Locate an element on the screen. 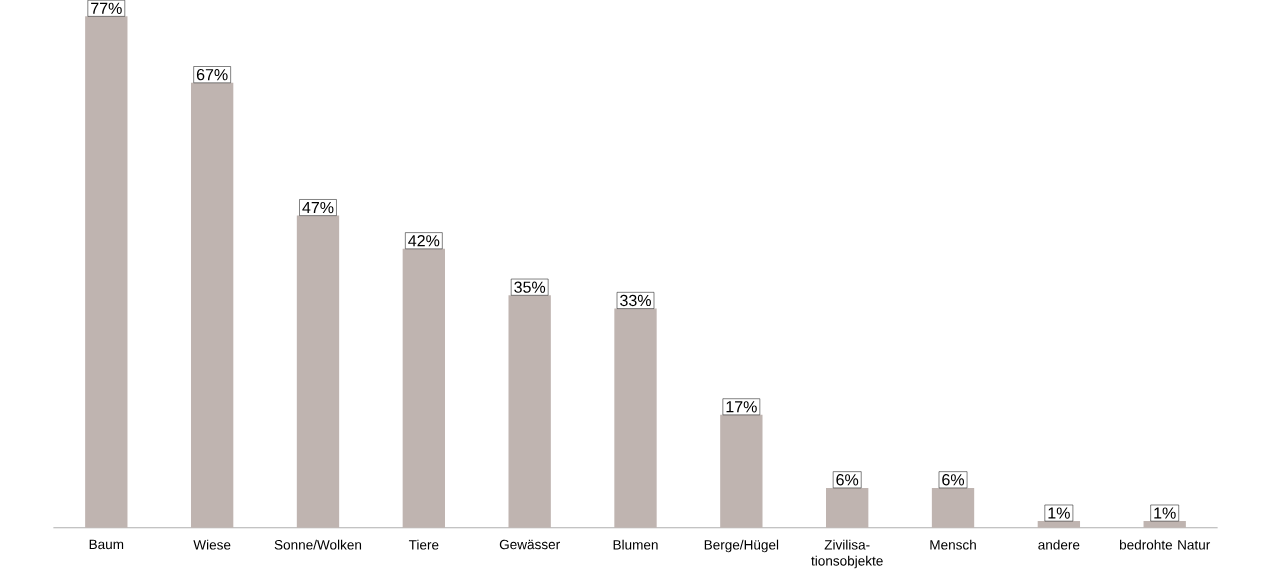 The width and height of the screenshot is (1271, 572). x-tick-label: bedrohte Natur is located at coordinates (1165, 544).